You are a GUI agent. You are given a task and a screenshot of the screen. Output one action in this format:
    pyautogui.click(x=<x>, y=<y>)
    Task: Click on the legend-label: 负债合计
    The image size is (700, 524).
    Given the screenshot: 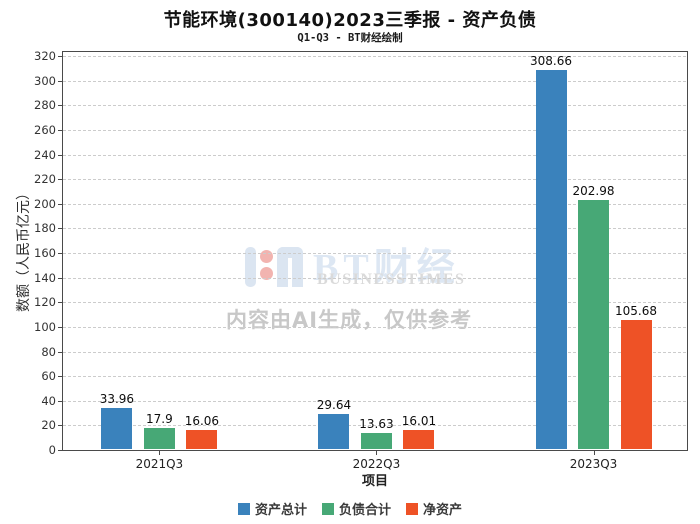 What is the action you would take?
    pyautogui.click(x=364, y=510)
    